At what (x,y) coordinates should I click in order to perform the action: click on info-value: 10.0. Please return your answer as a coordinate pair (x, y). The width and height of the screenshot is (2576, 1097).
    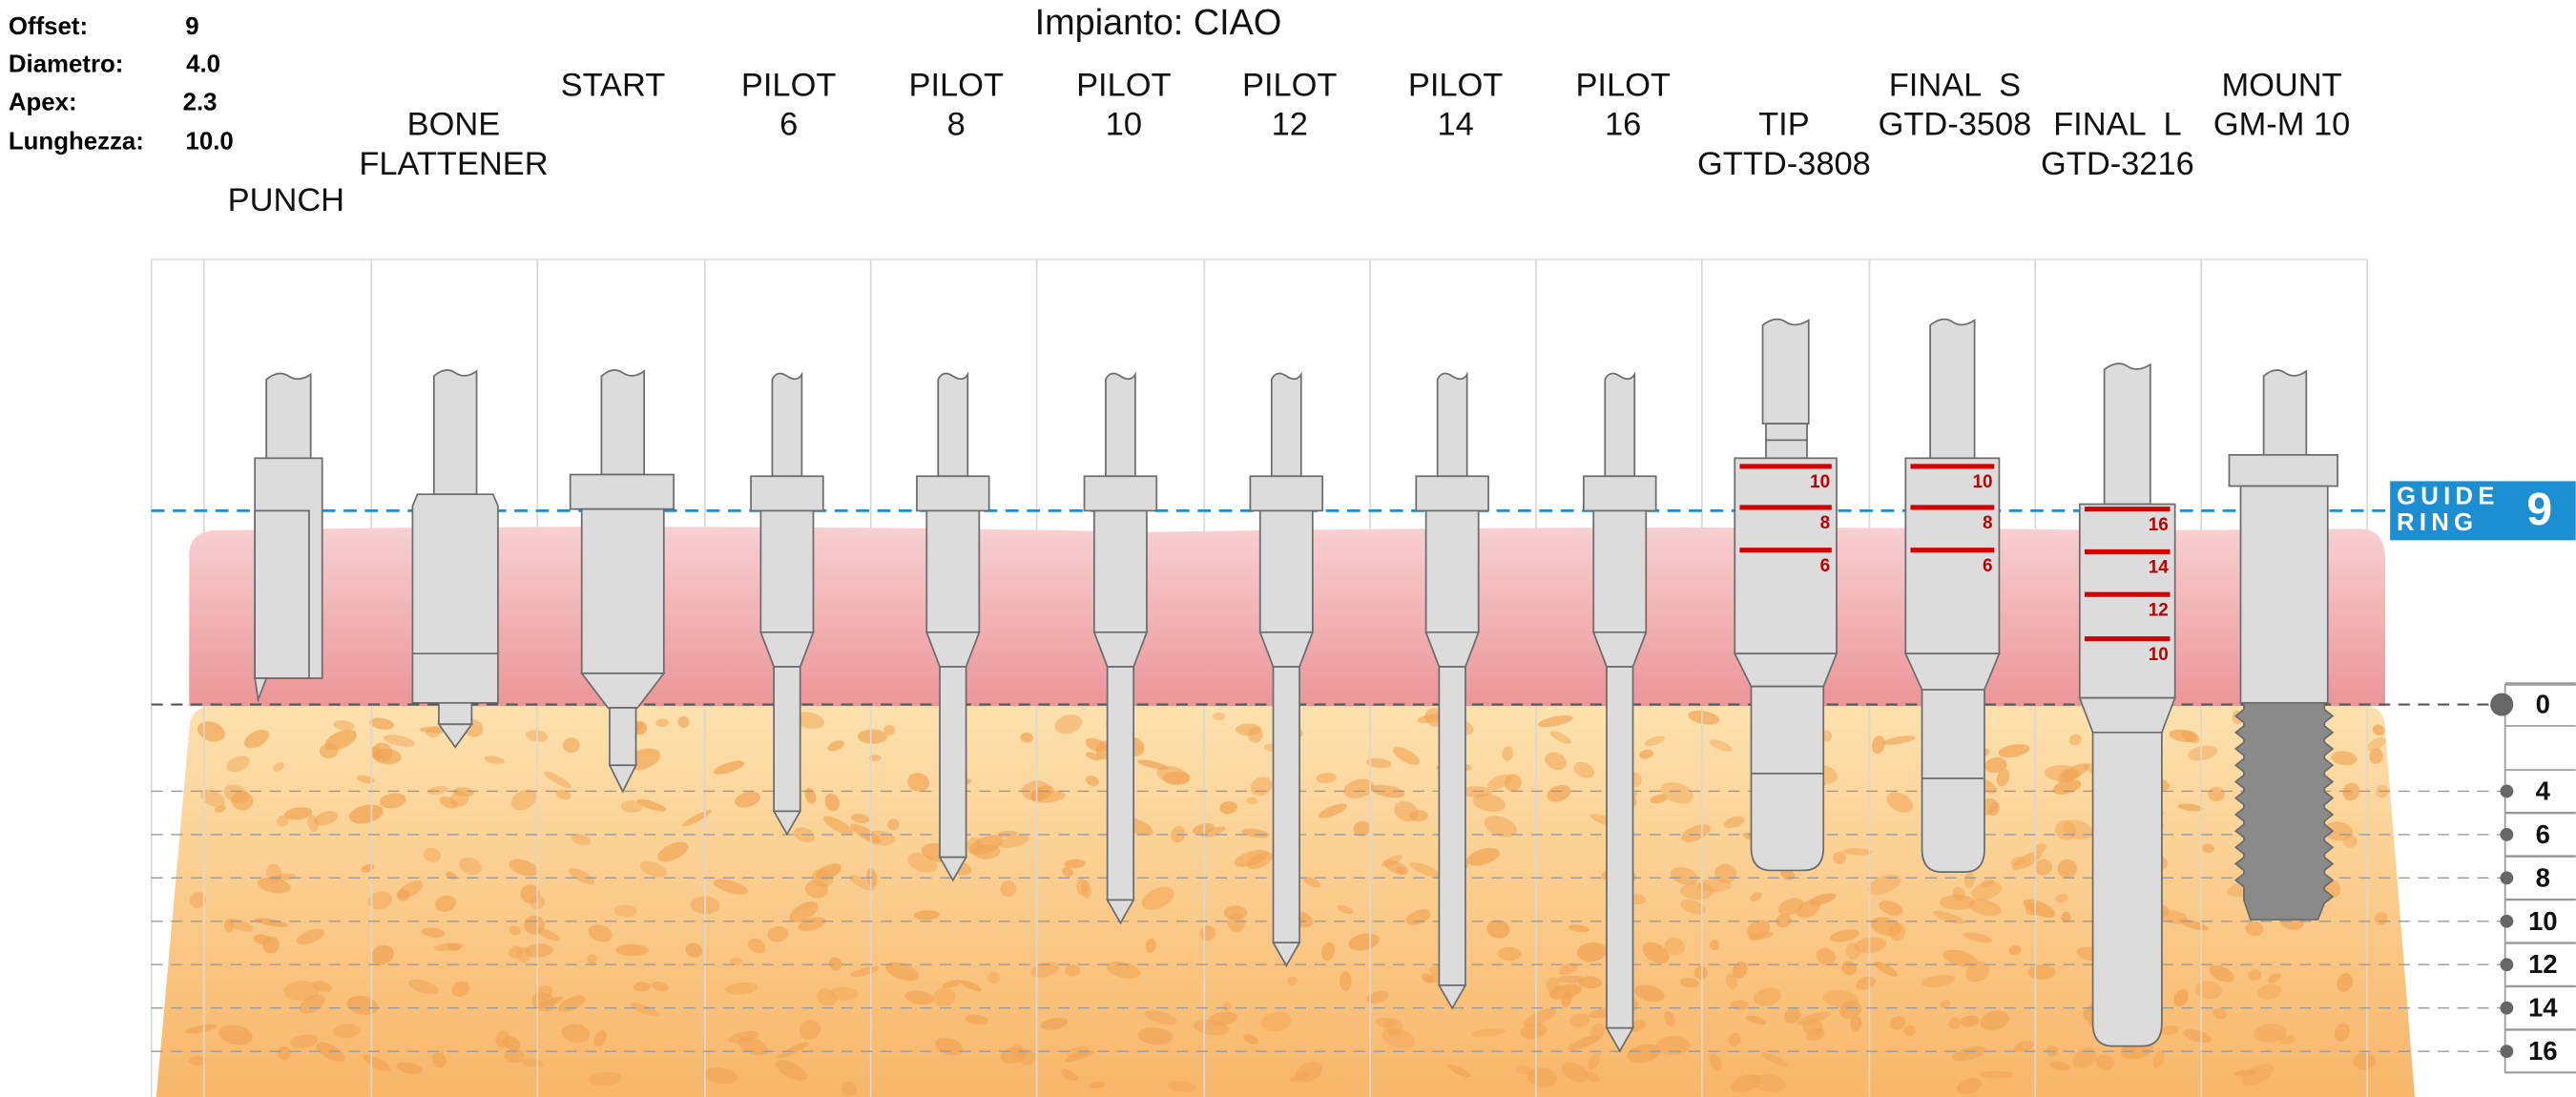
    Looking at the image, I should click on (210, 142).